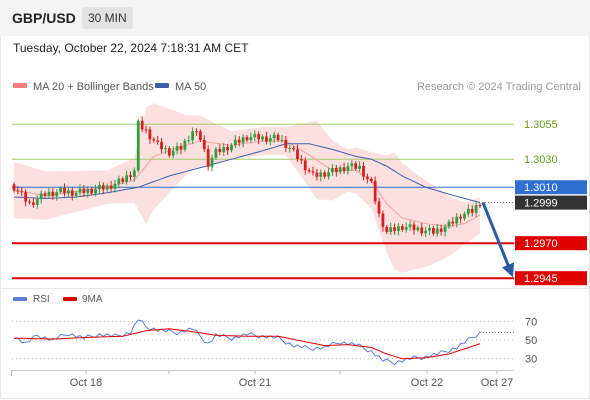  Describe the element at coordinates (541, 125) in the screenshot. I see `level-label: 1.3055` at that location.